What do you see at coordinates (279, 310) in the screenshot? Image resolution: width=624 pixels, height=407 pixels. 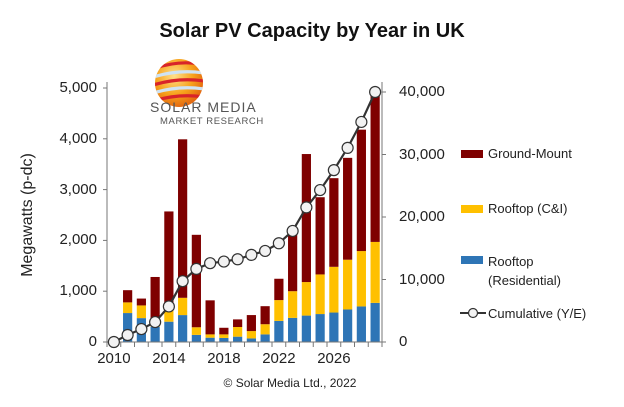 I see `bar-rooftop-c-i-2022` at bounding box center [279, 310].